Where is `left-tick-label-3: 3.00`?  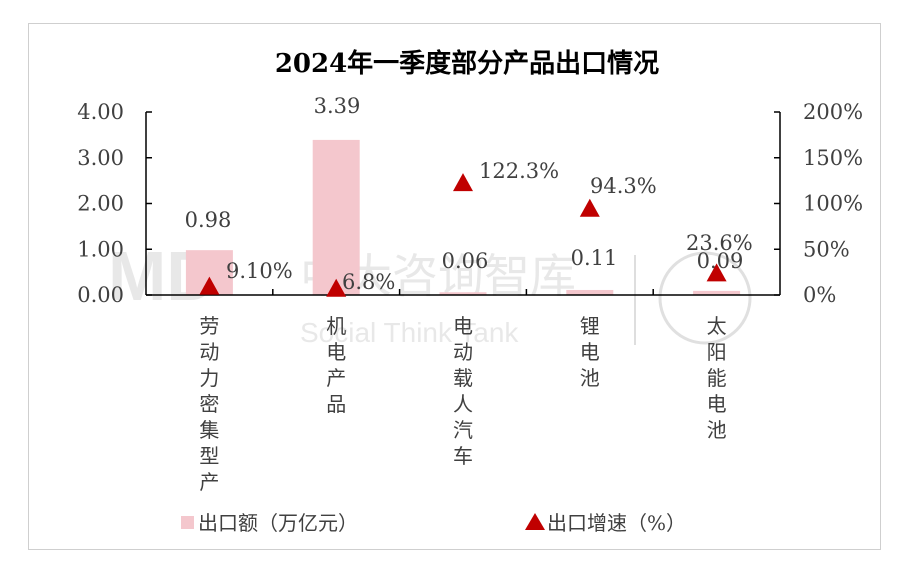
left-tick-label-3: 3.00 is located at coordinates (100, 158).